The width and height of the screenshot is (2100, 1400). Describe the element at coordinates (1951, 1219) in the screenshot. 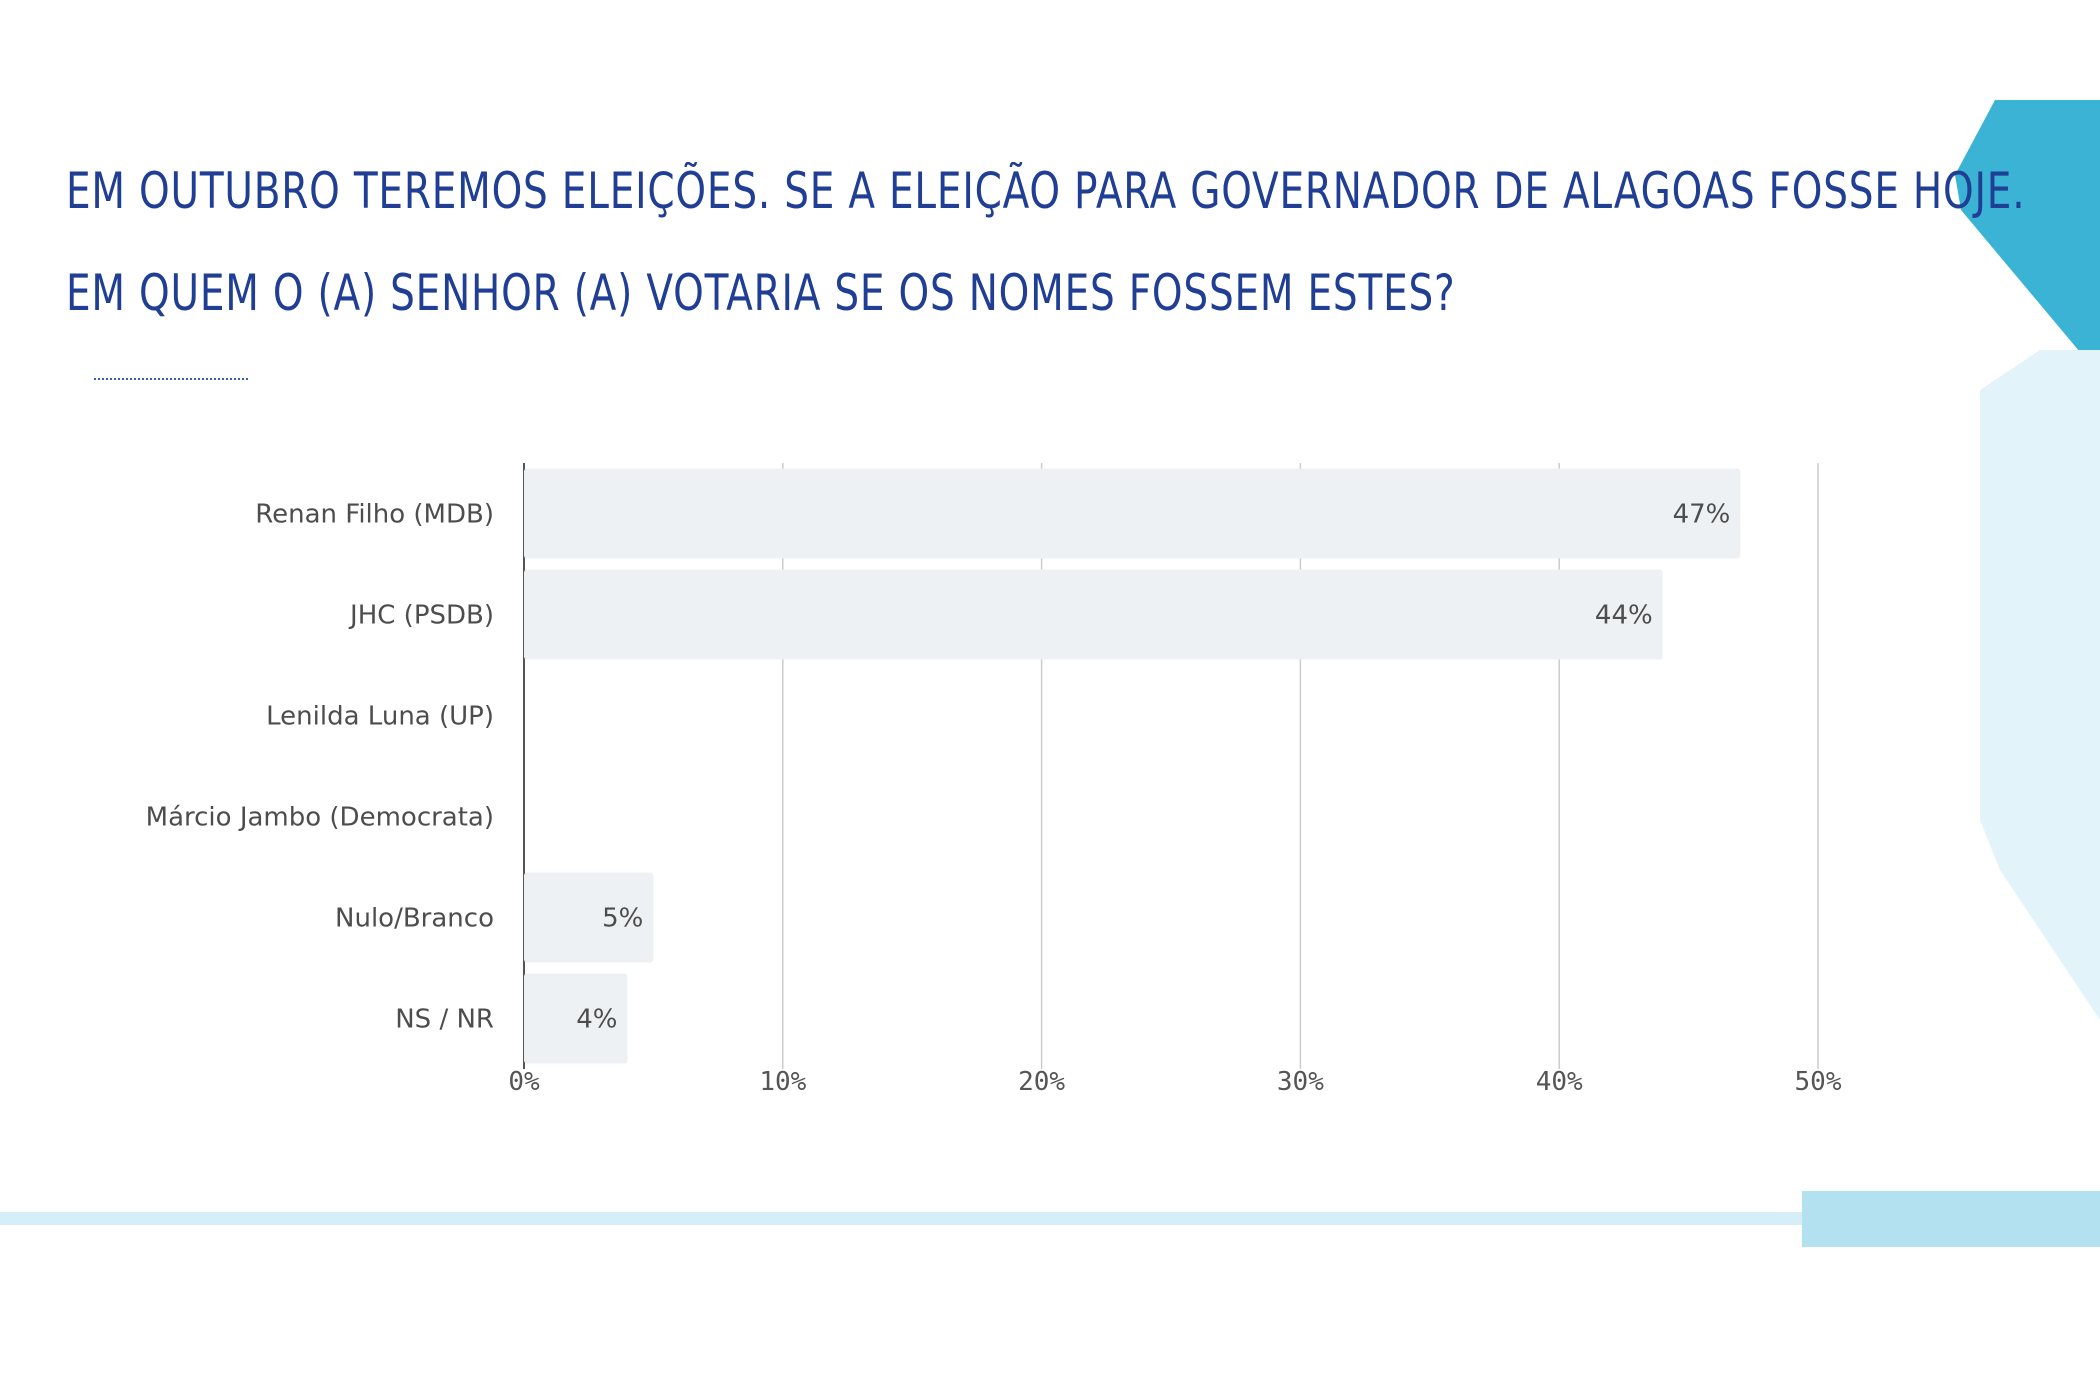

I see `footer-accent-block` at that location.